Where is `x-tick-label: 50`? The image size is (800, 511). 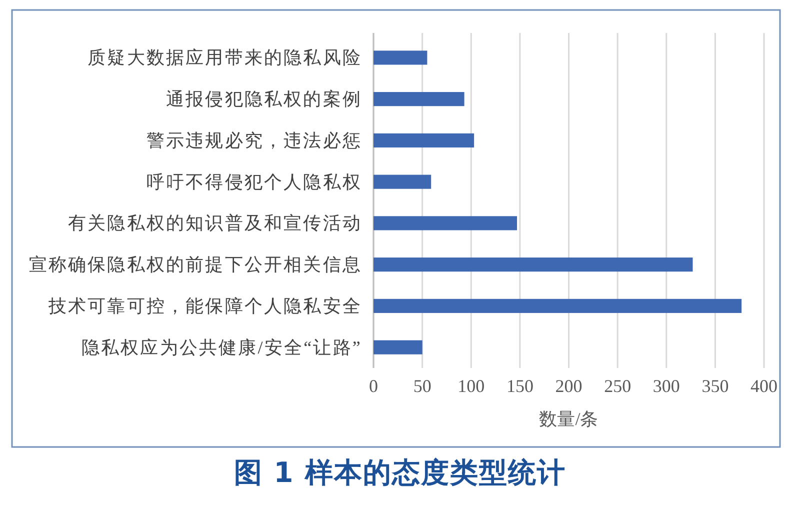 x-tick-label: 50 is located at coordinates (422, 386).